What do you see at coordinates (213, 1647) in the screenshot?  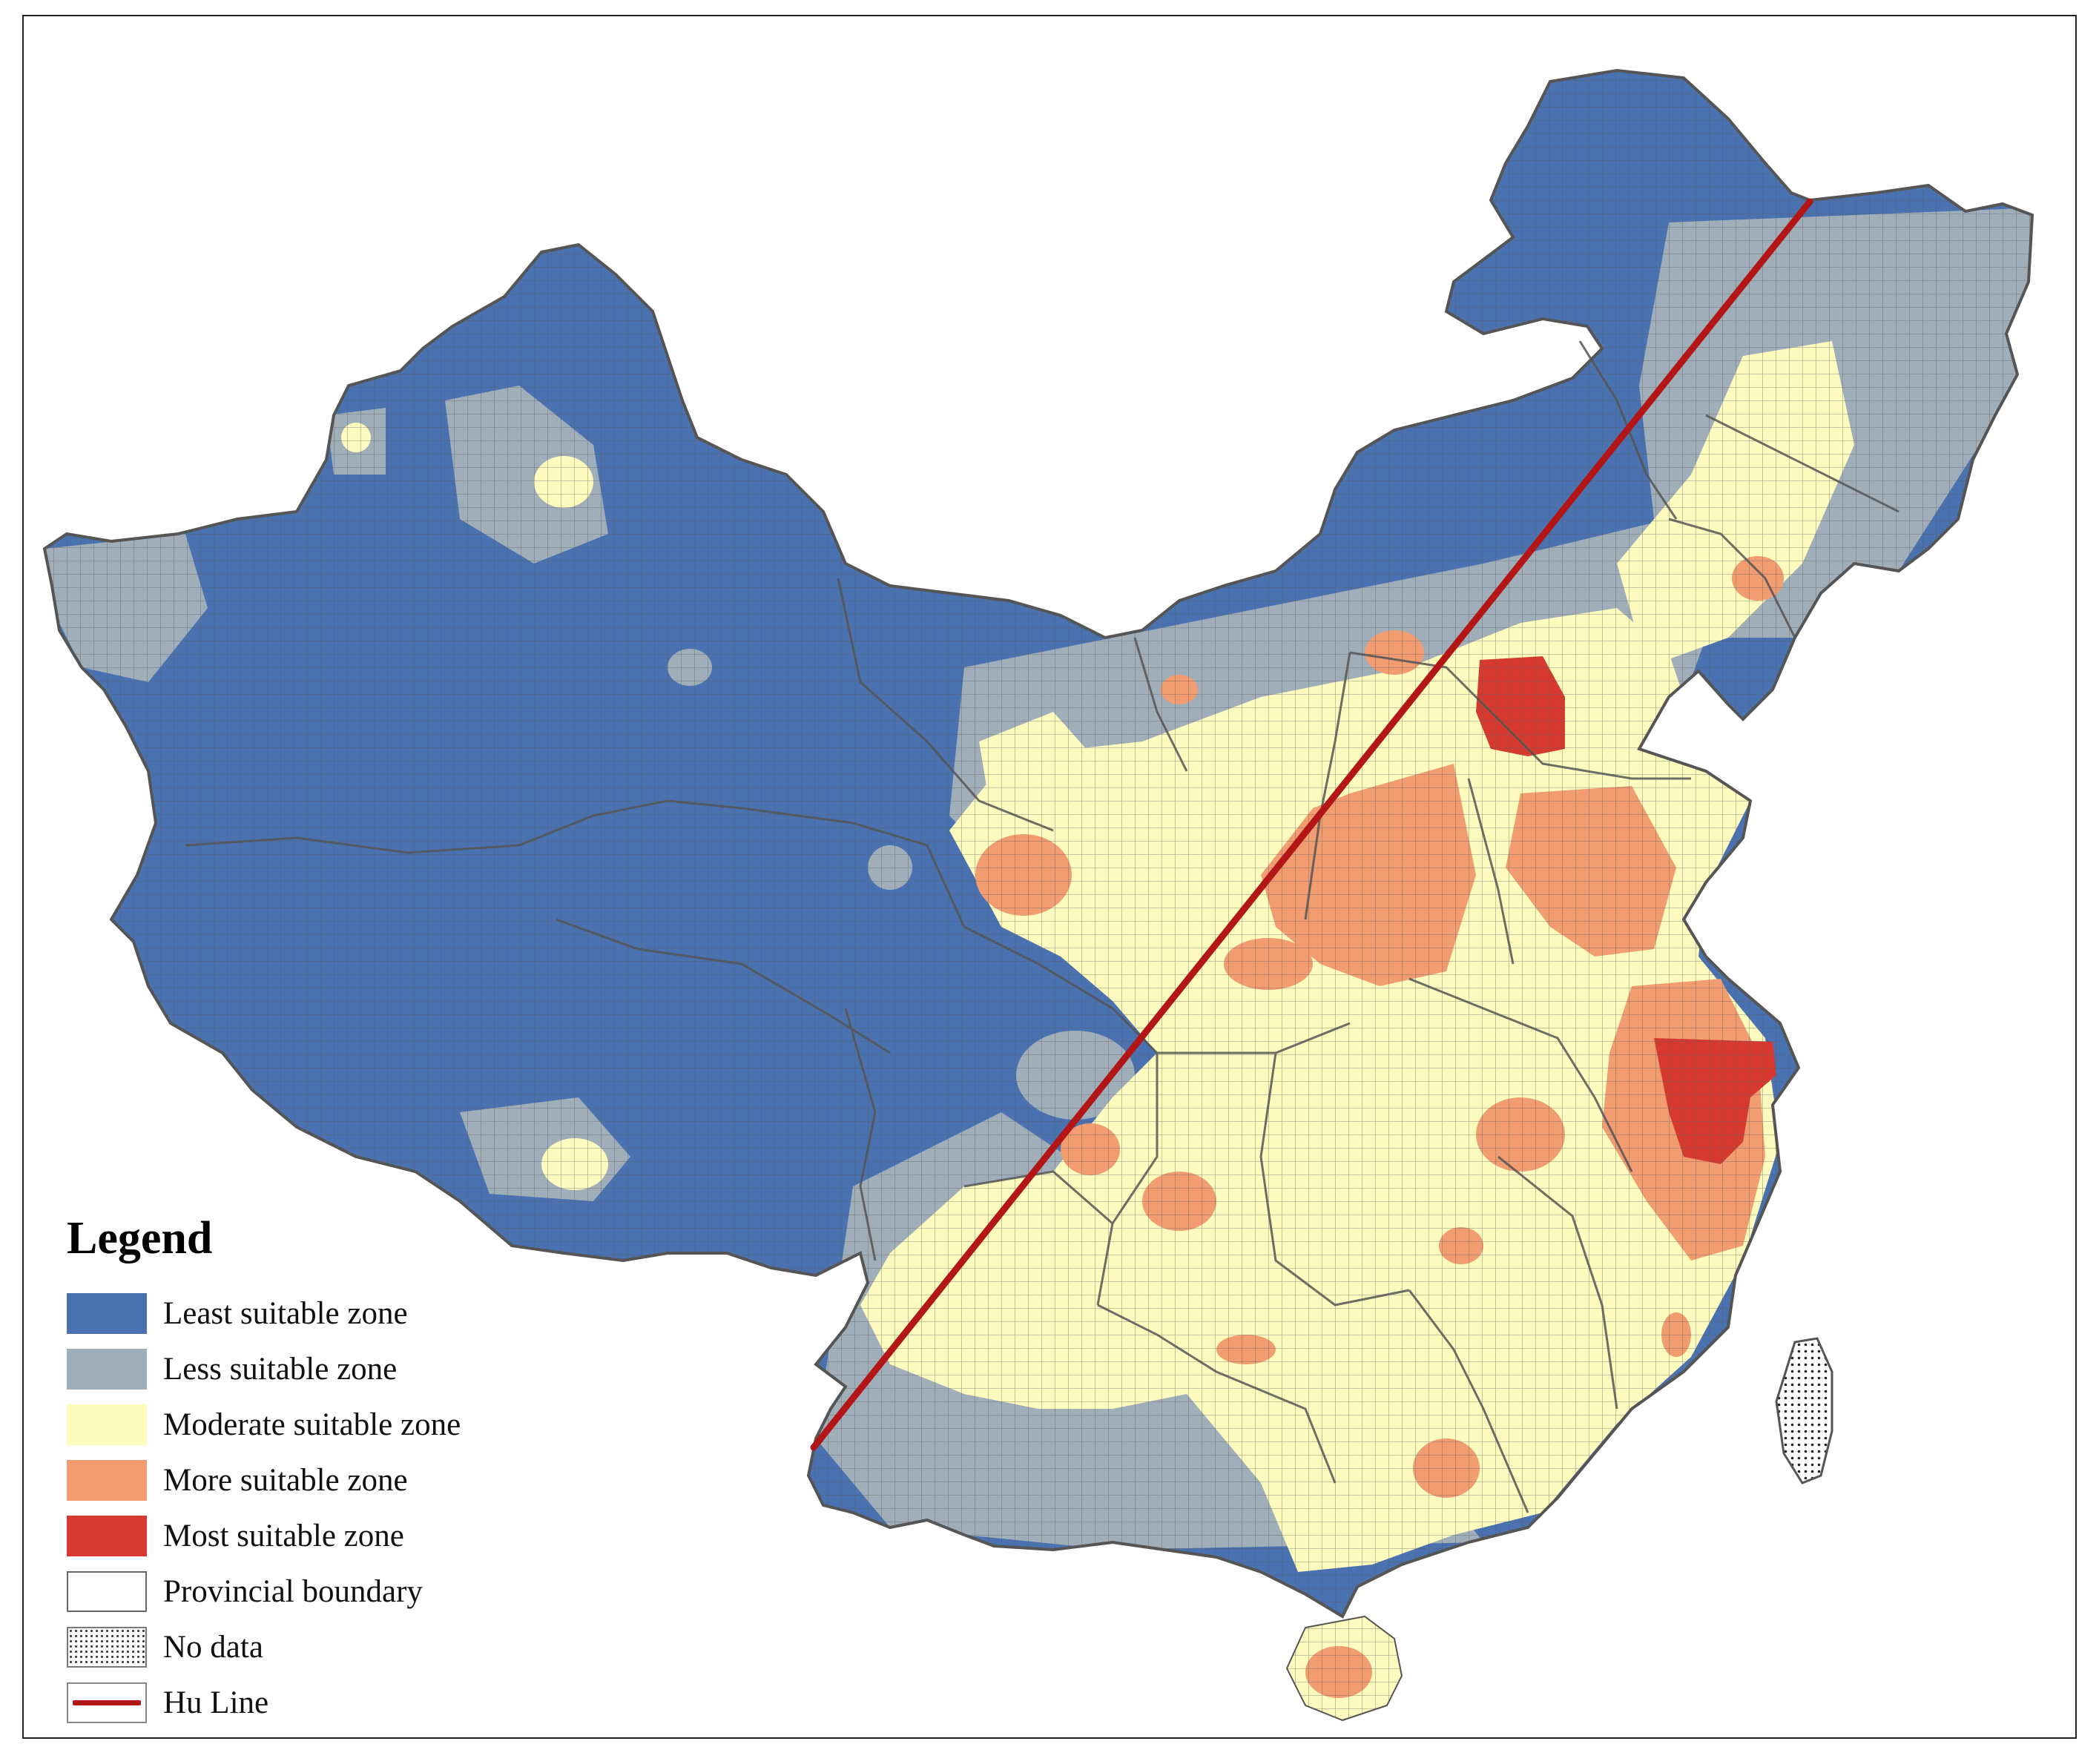 I see `legend-label: No data` at bounding box center [213, 1647].